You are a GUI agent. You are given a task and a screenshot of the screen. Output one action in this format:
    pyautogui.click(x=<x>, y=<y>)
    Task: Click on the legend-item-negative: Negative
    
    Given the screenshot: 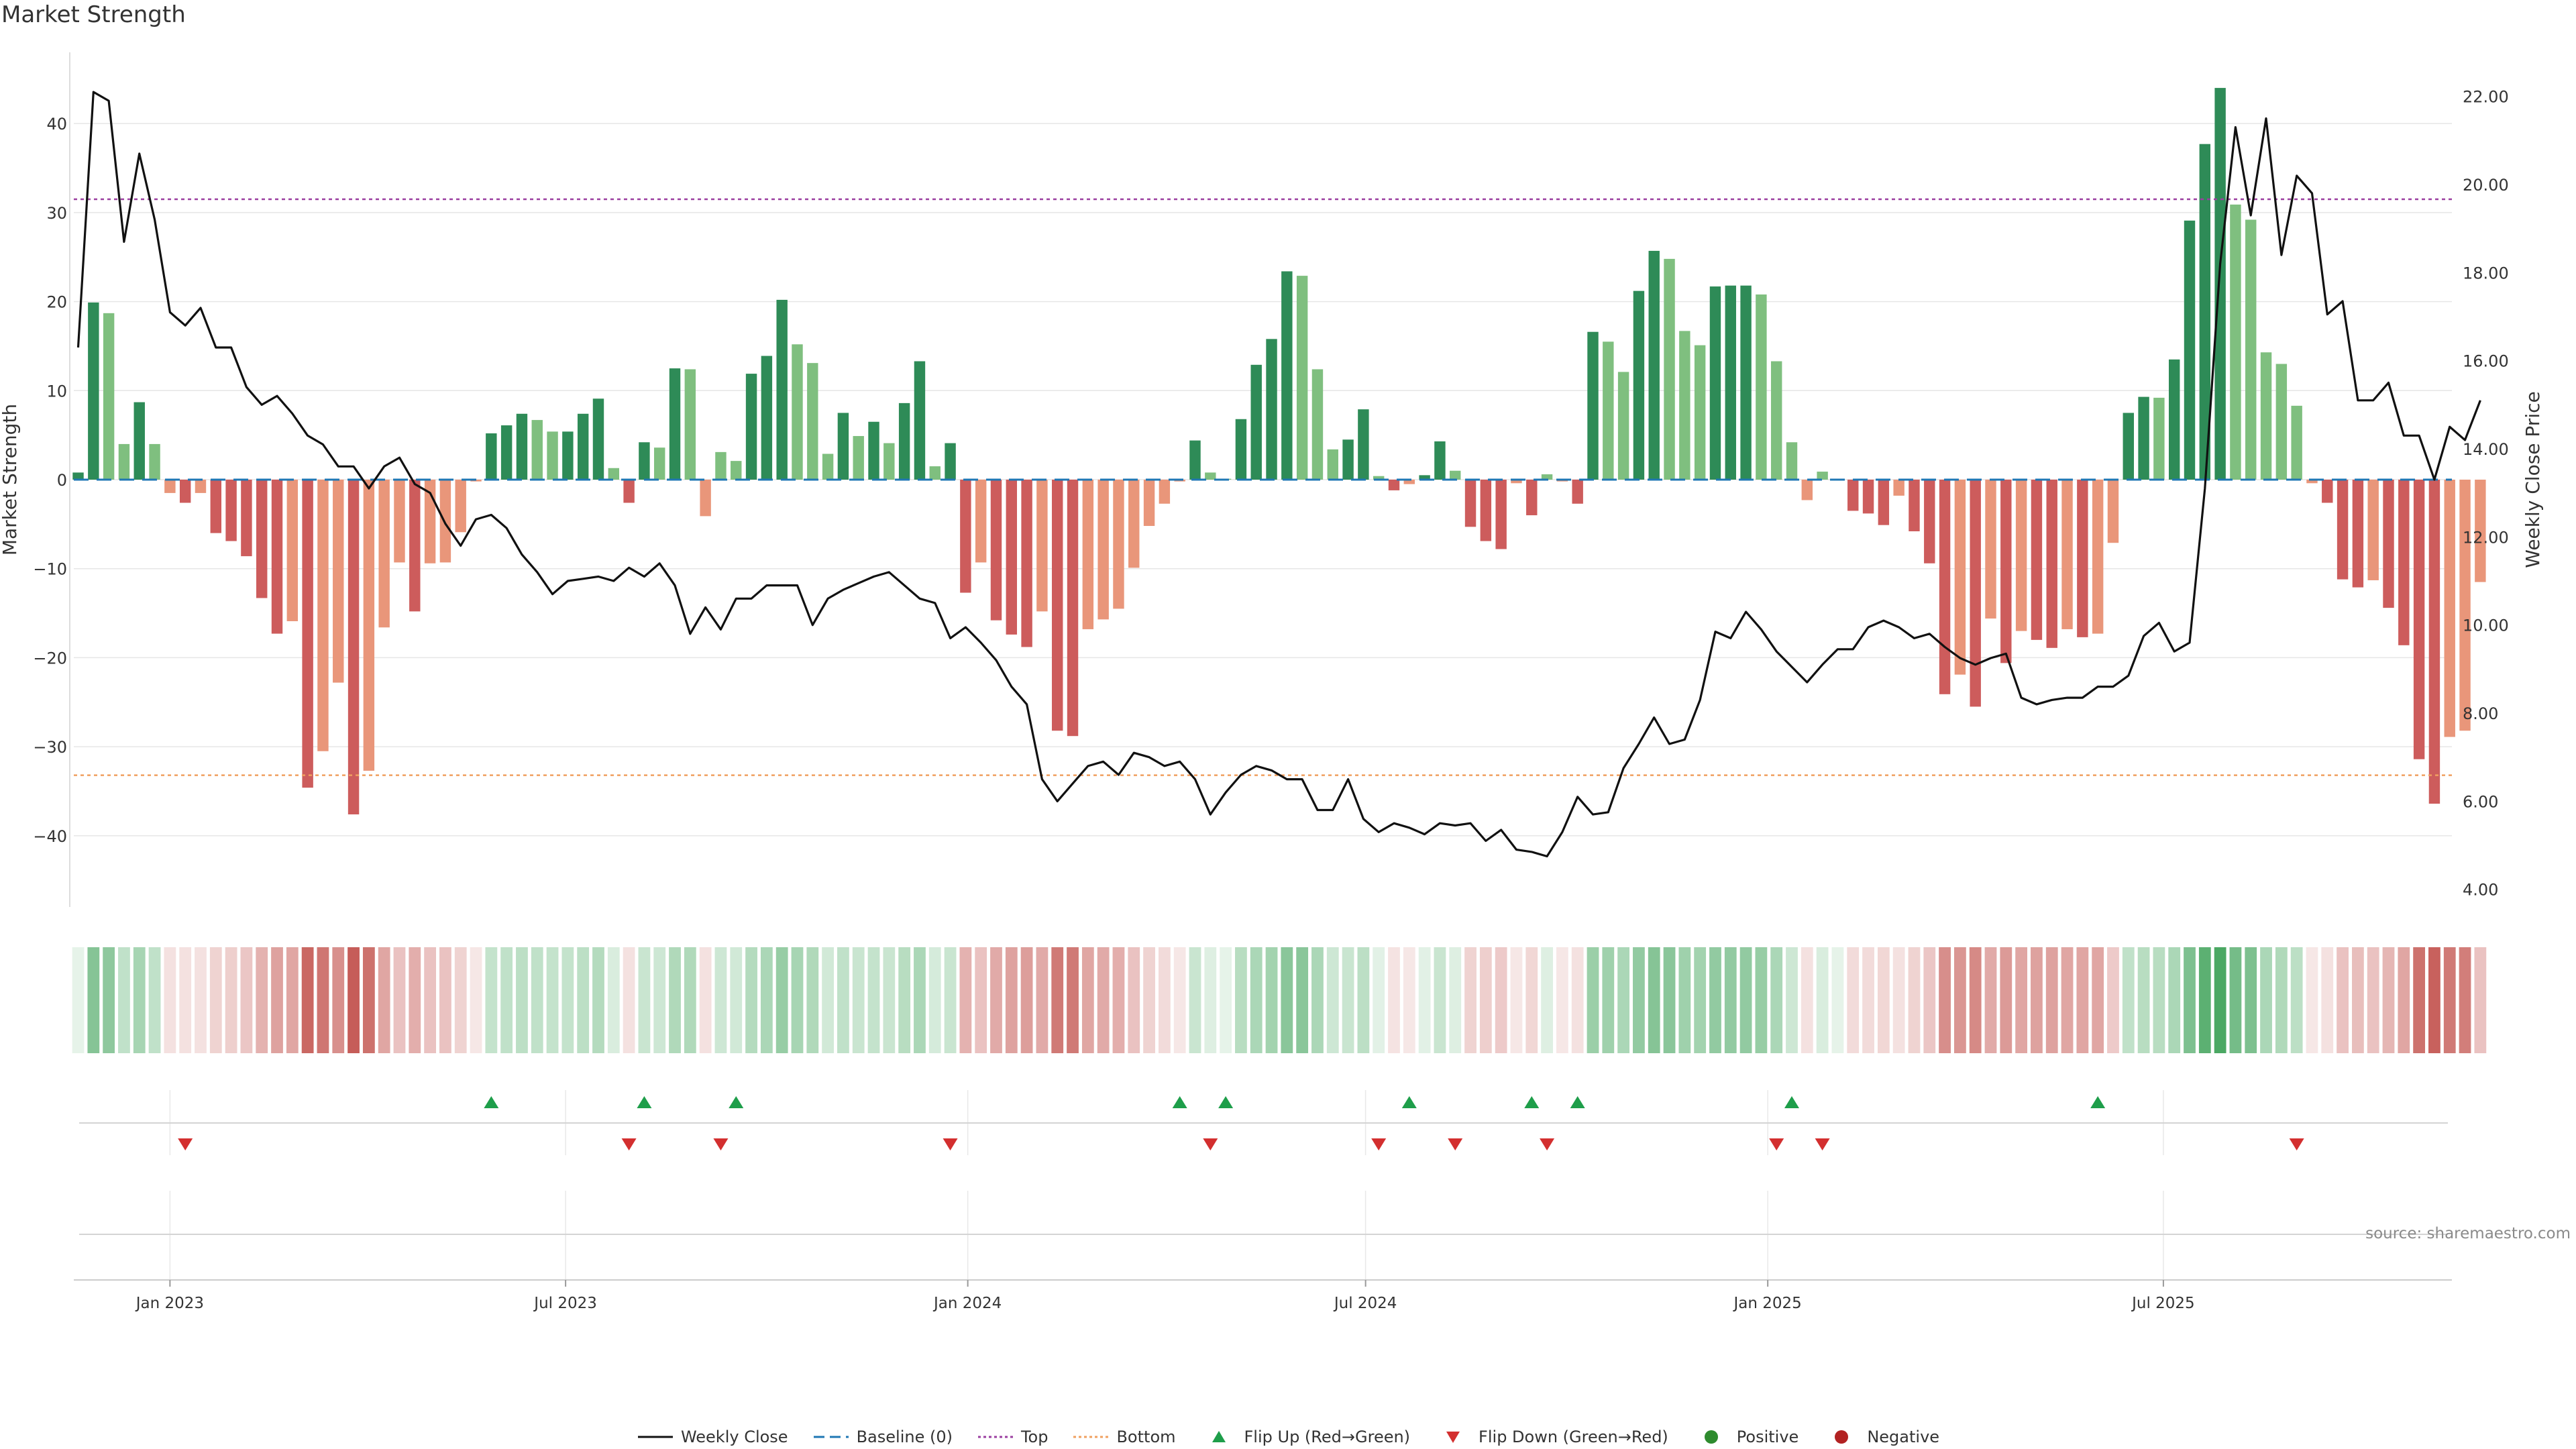 What is the action you would take?
    pyautogui.click(x=1881, y=1437)
    